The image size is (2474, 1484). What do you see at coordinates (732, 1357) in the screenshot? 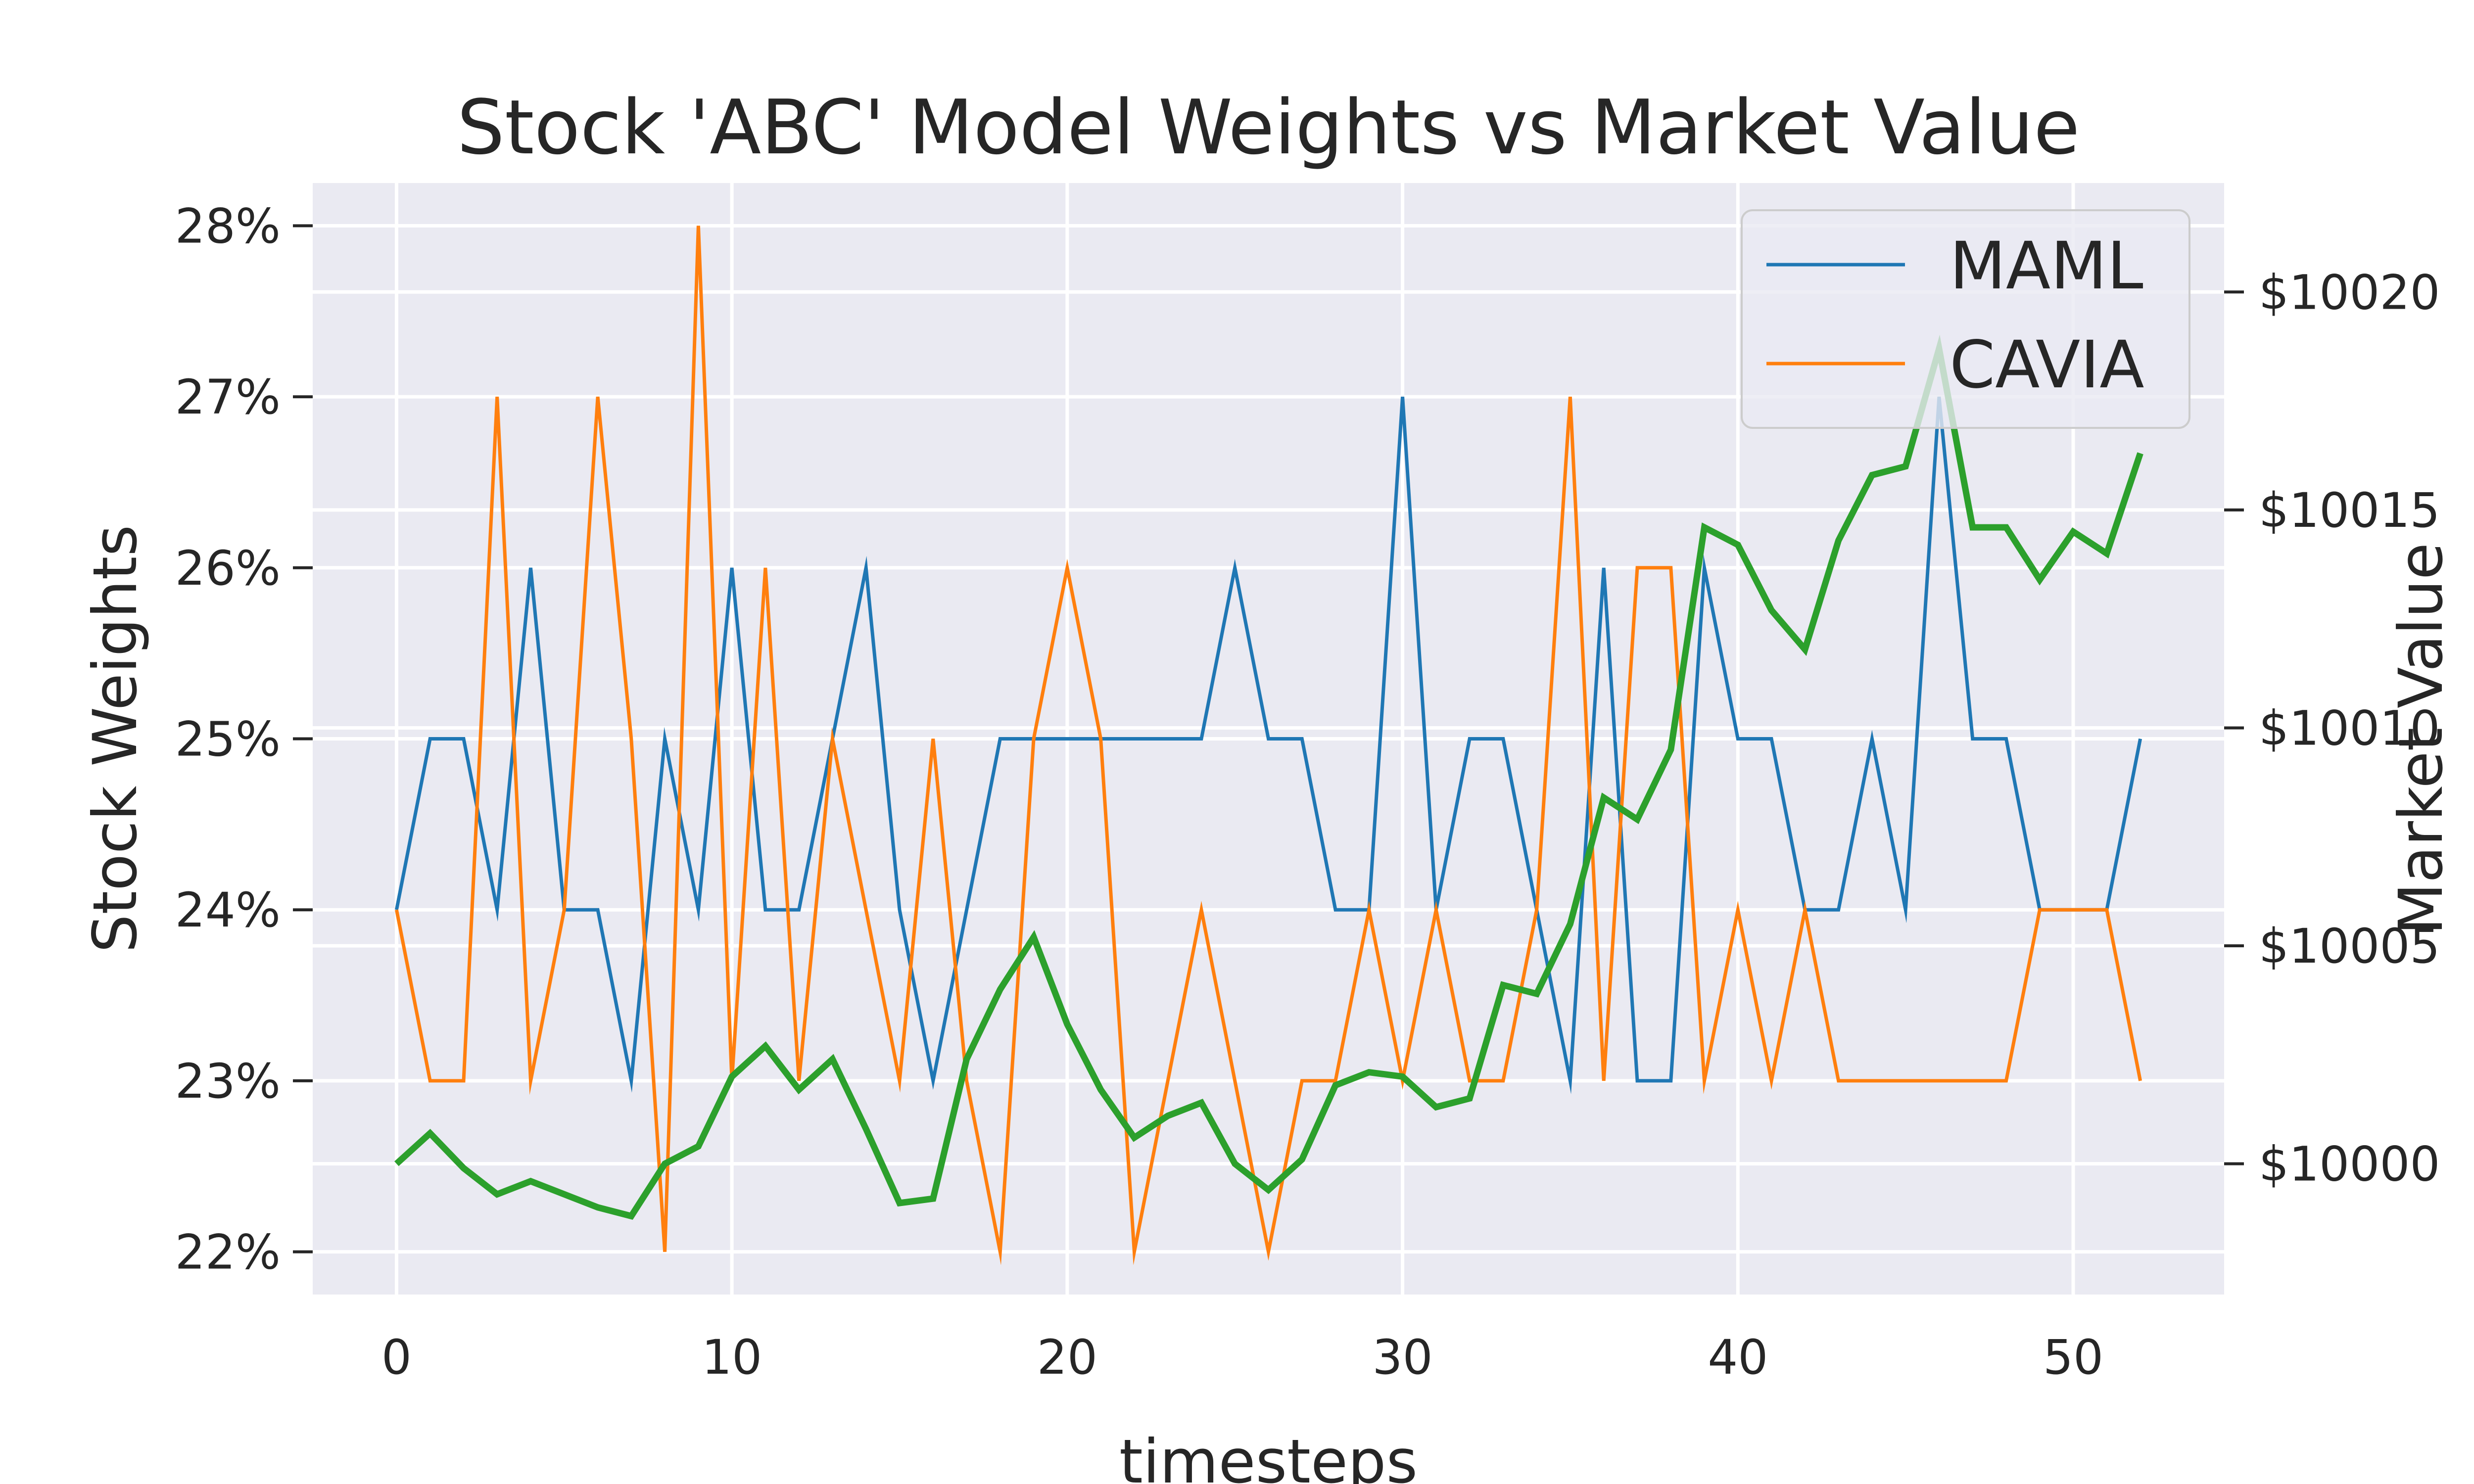
I see `x-tick-label: 10` at bounding box center [732, 1357].